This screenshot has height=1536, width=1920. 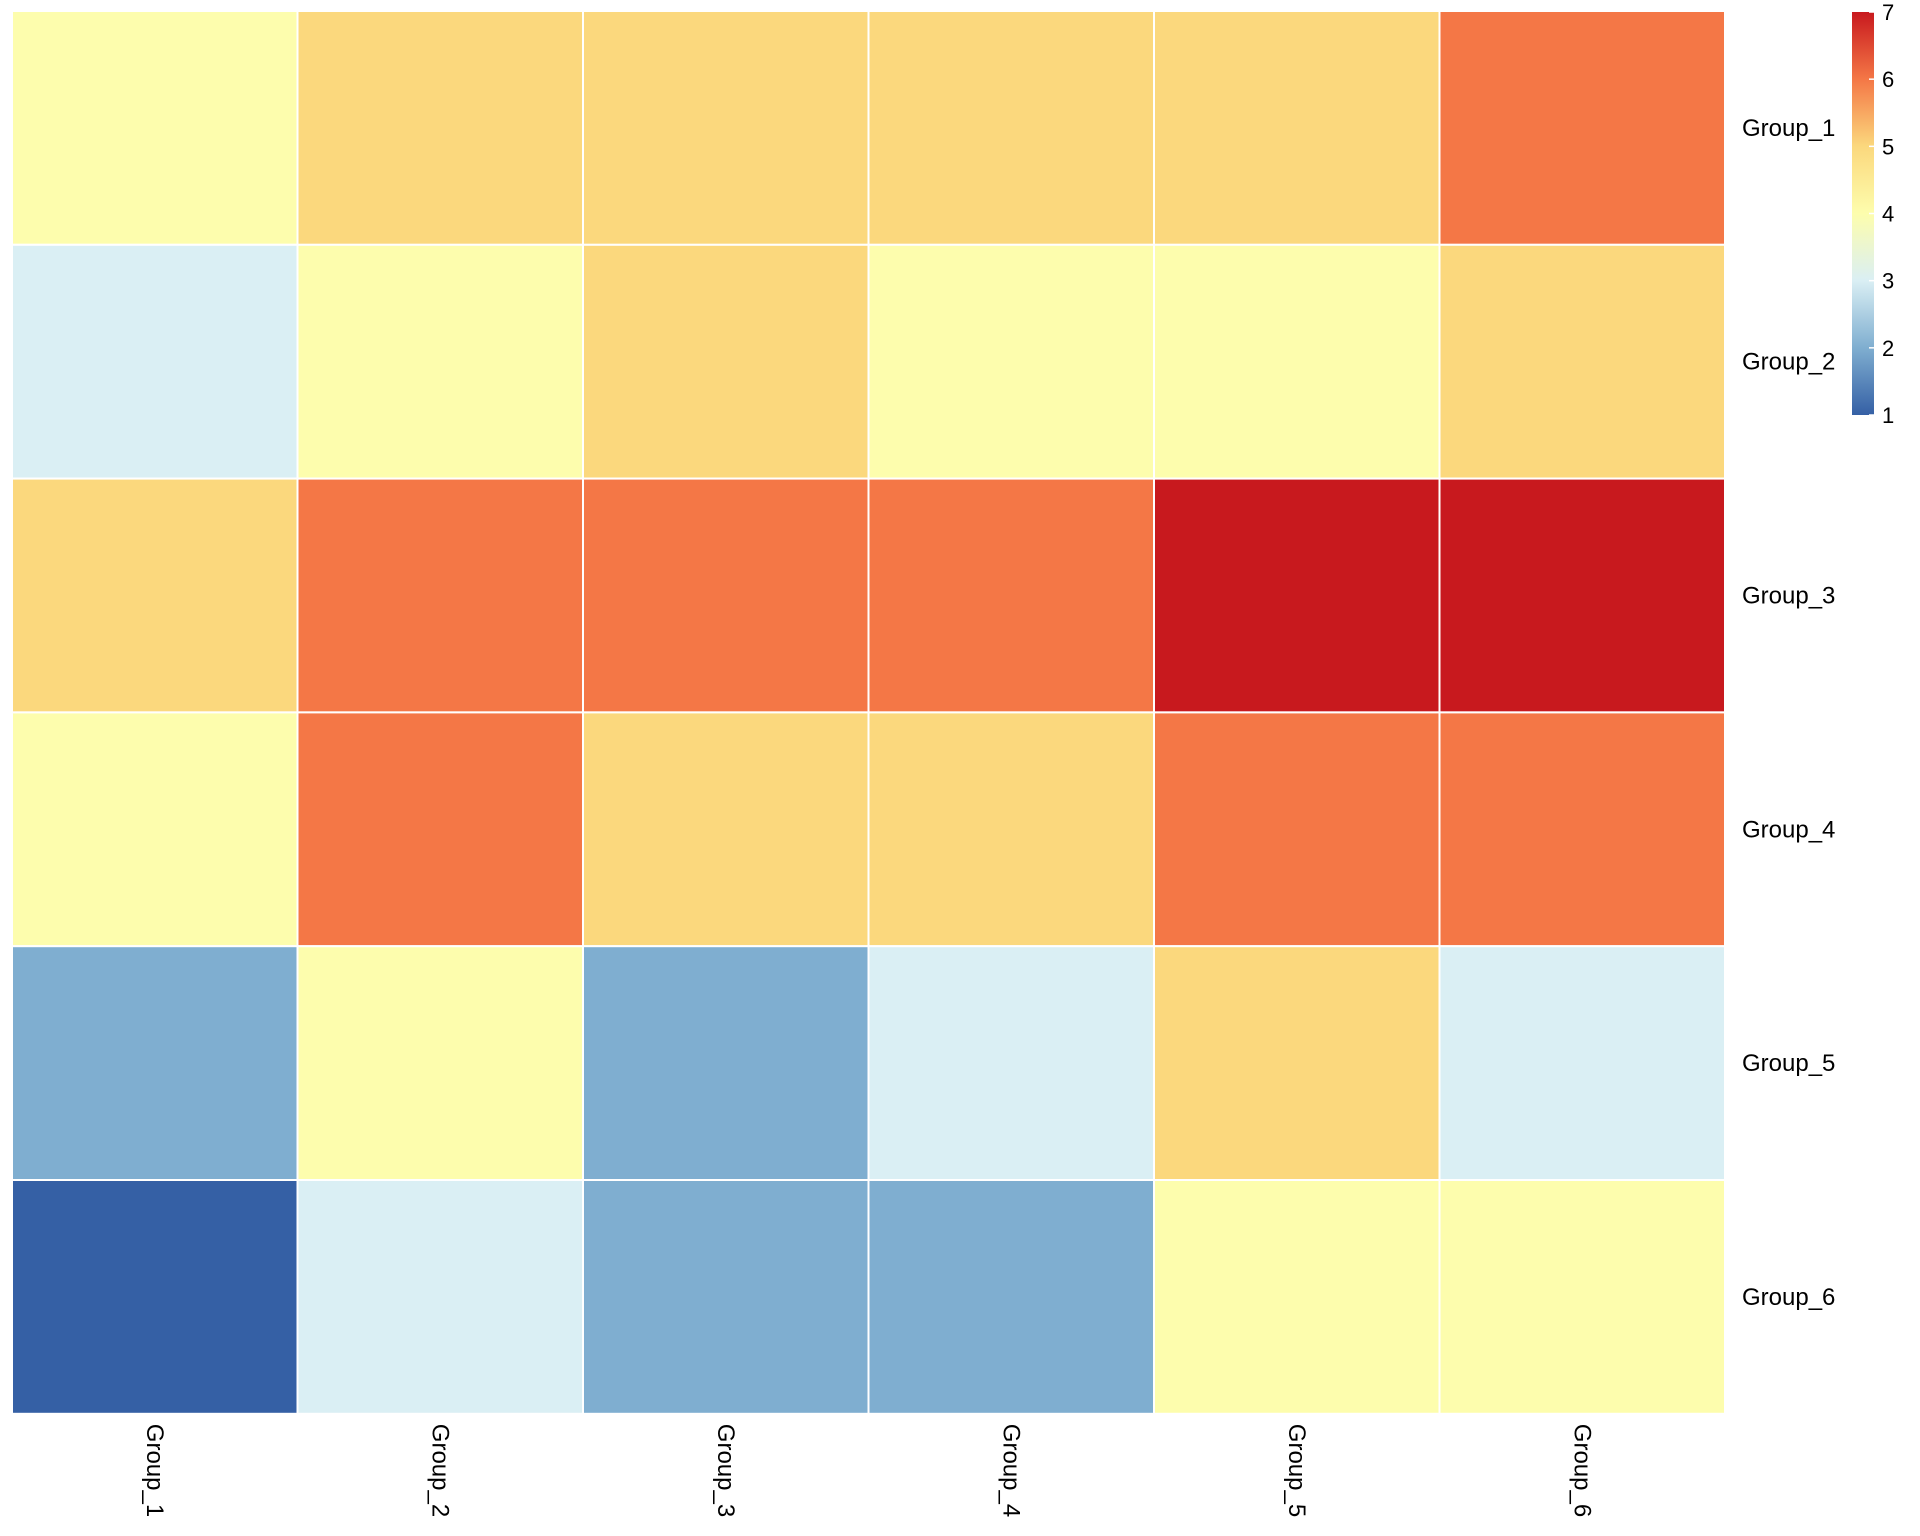 What do you see at coordinates (1888, 348) in the screenshot?
I see `legend-tick-label: 2` at bounding box center [1888, 348].